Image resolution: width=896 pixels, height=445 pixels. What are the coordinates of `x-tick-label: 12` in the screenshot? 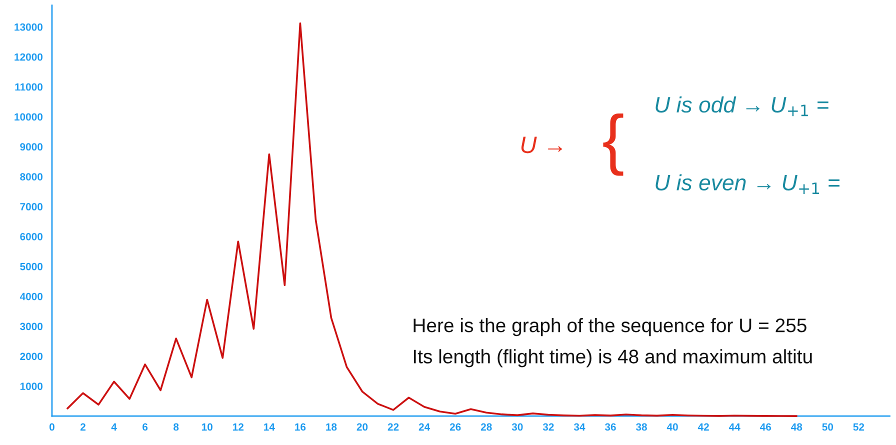 It's located at (238, 427).